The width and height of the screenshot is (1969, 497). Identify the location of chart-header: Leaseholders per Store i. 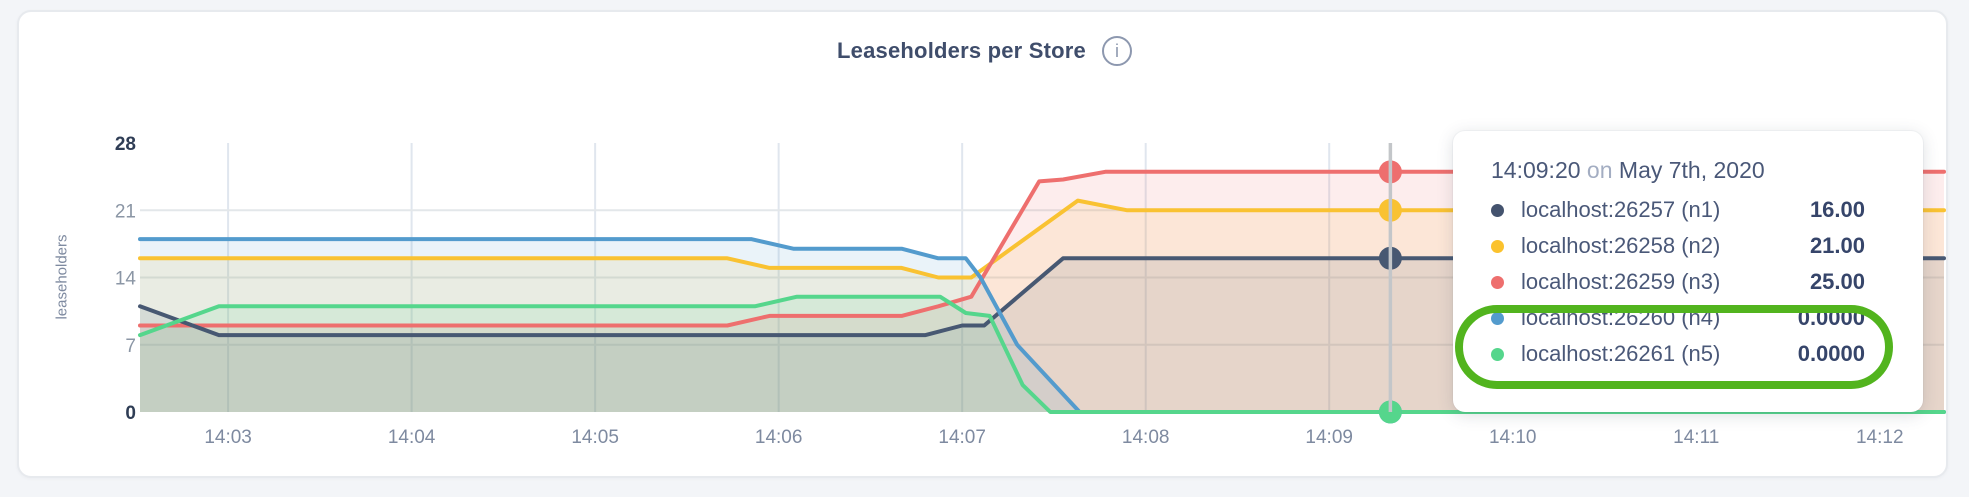
(984, 51).